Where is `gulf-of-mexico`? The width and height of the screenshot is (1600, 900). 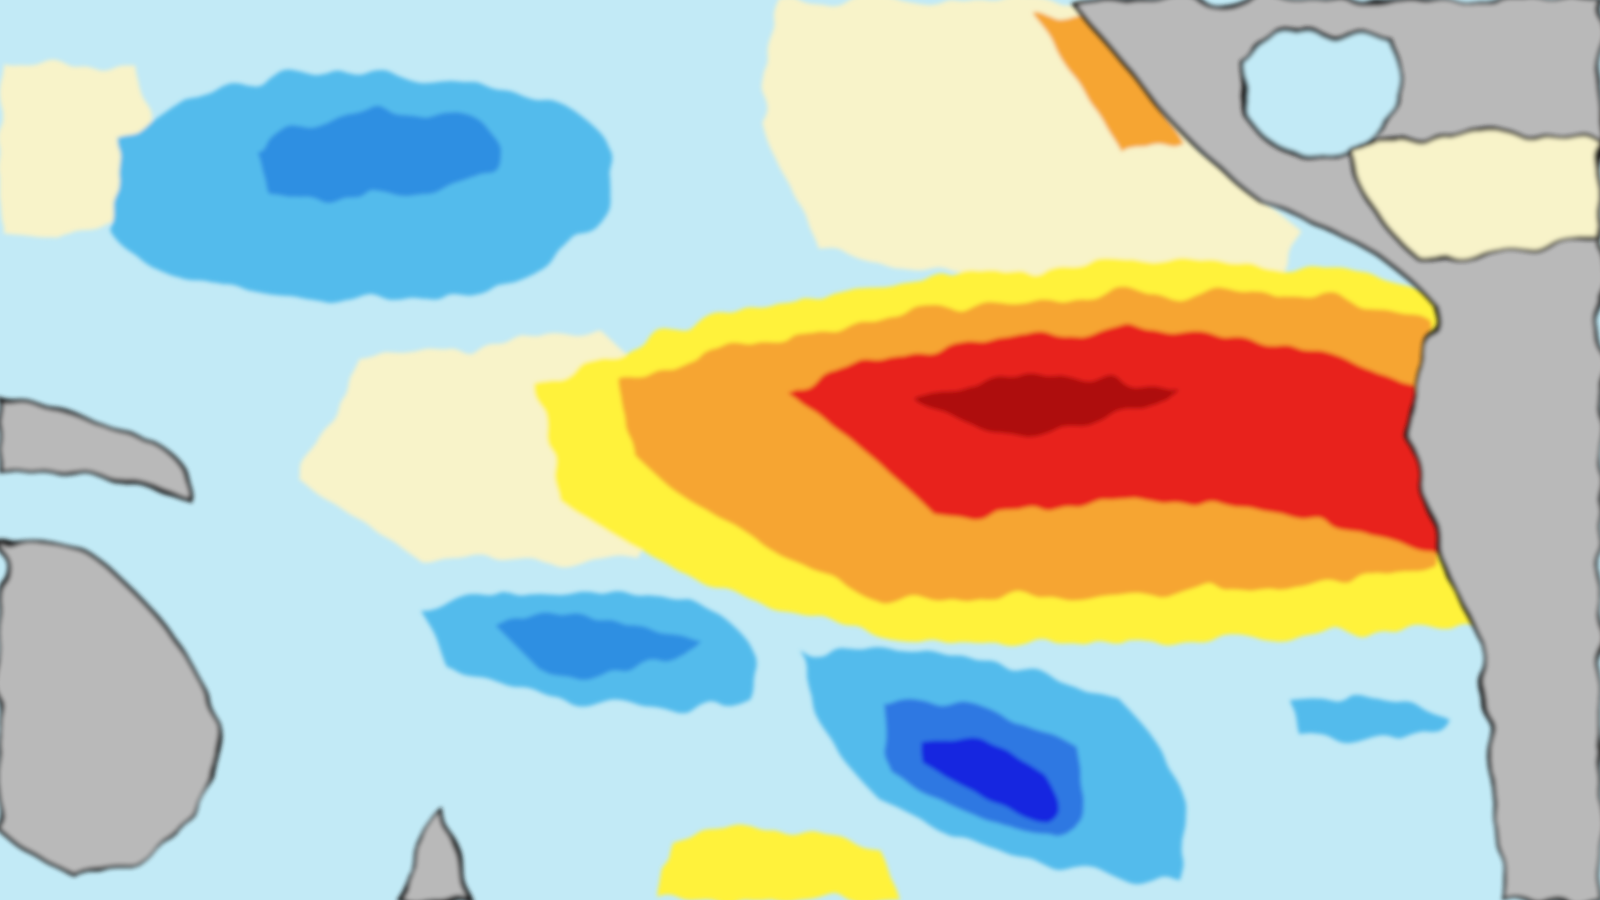
gulf-of-mexico is located at coordinates (1319, 94).